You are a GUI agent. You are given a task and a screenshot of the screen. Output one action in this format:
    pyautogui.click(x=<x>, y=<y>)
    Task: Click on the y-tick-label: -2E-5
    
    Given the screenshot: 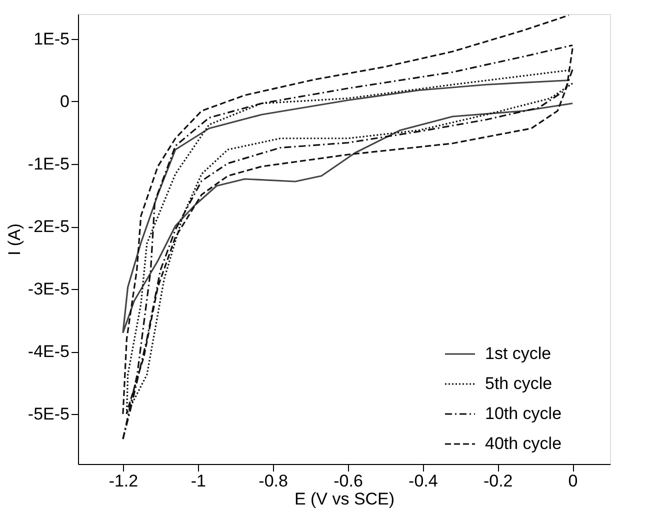 What is the action you would take?
    pyautogui.click(x=49, y=226)
    